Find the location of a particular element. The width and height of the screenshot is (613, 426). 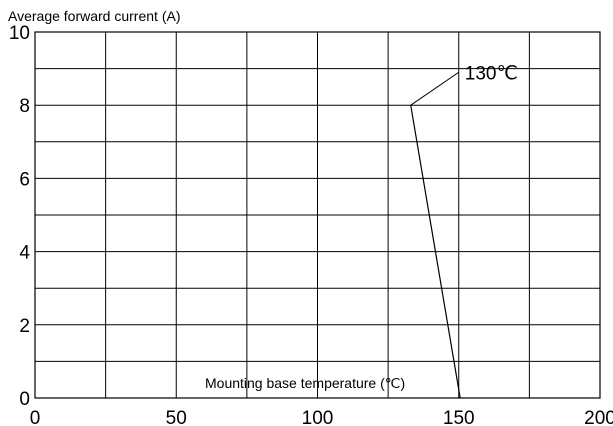

y-tick-label: 4 is located at coordinates (24, 253).